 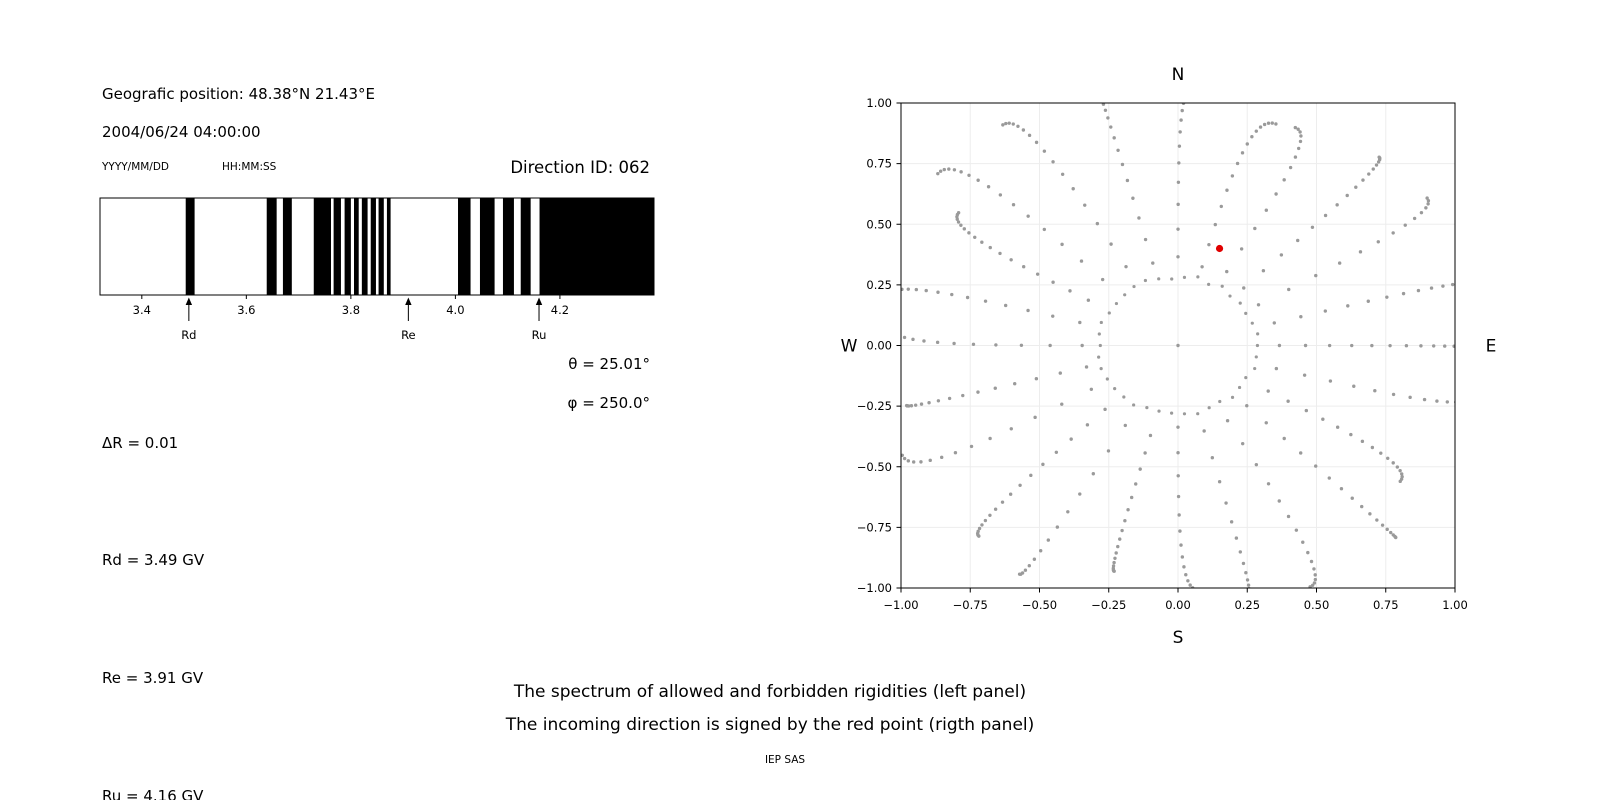 I want to click on svg-text: S, so click(x=1178, y=638).